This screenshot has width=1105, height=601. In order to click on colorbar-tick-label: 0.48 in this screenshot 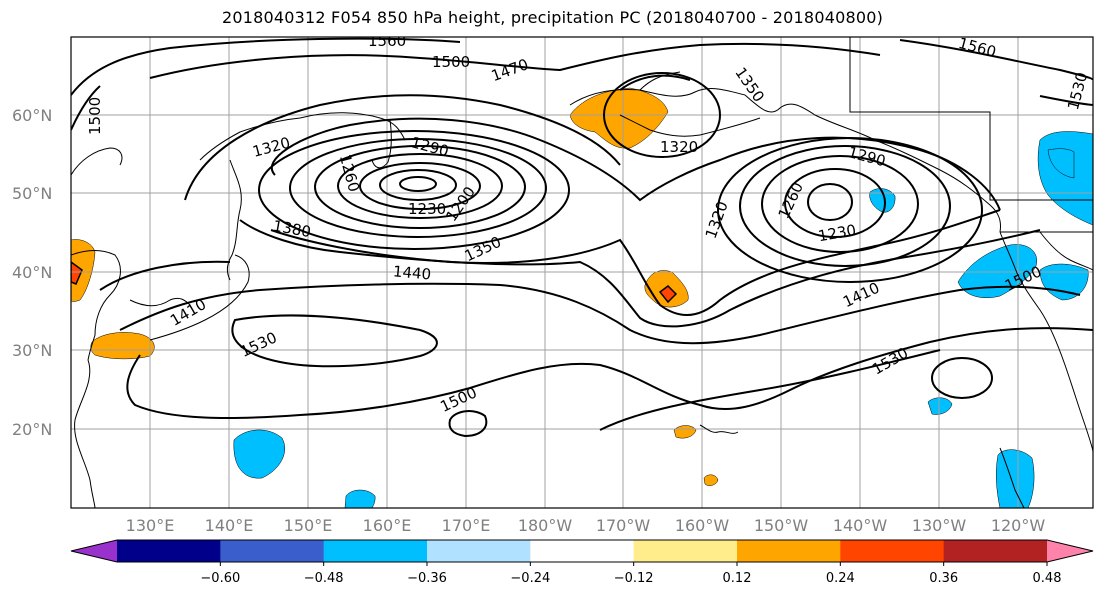, I will do `click(1047, 578)`.